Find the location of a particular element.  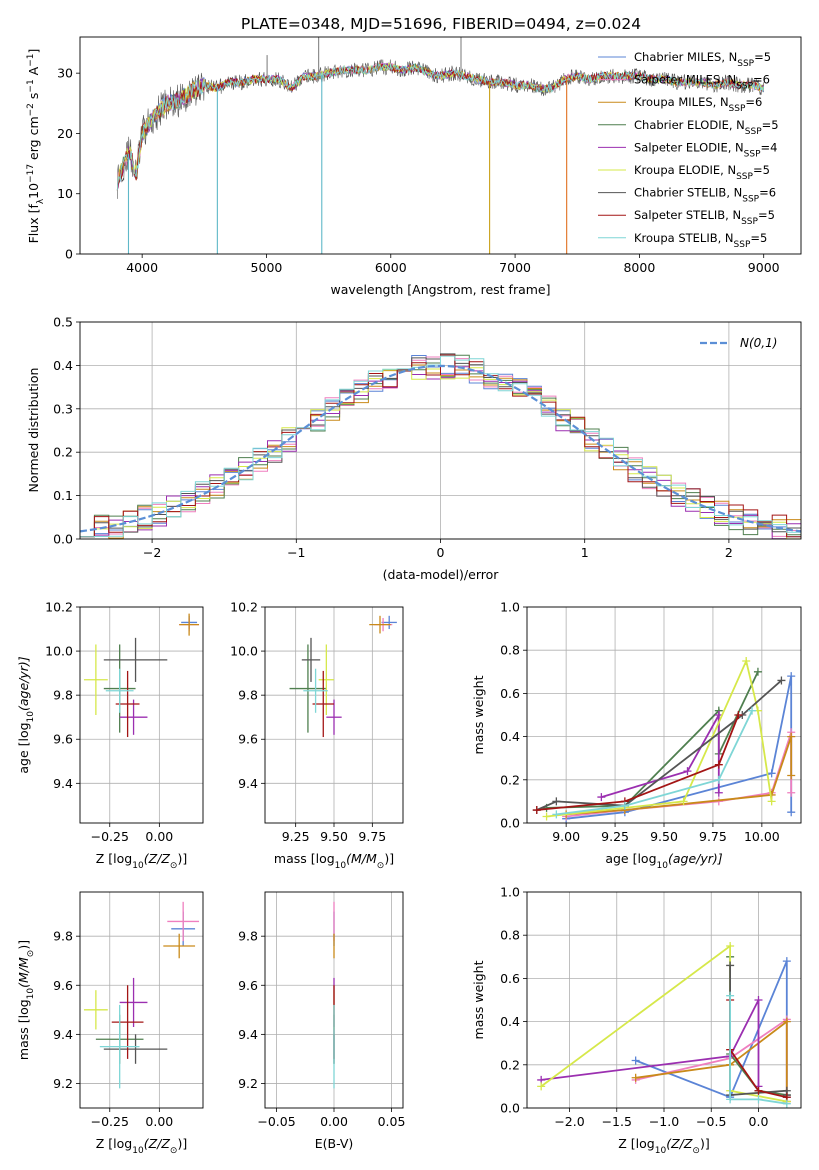

age-vs-Z-ylabel-part: 10 is located at coordinates (31, 717).